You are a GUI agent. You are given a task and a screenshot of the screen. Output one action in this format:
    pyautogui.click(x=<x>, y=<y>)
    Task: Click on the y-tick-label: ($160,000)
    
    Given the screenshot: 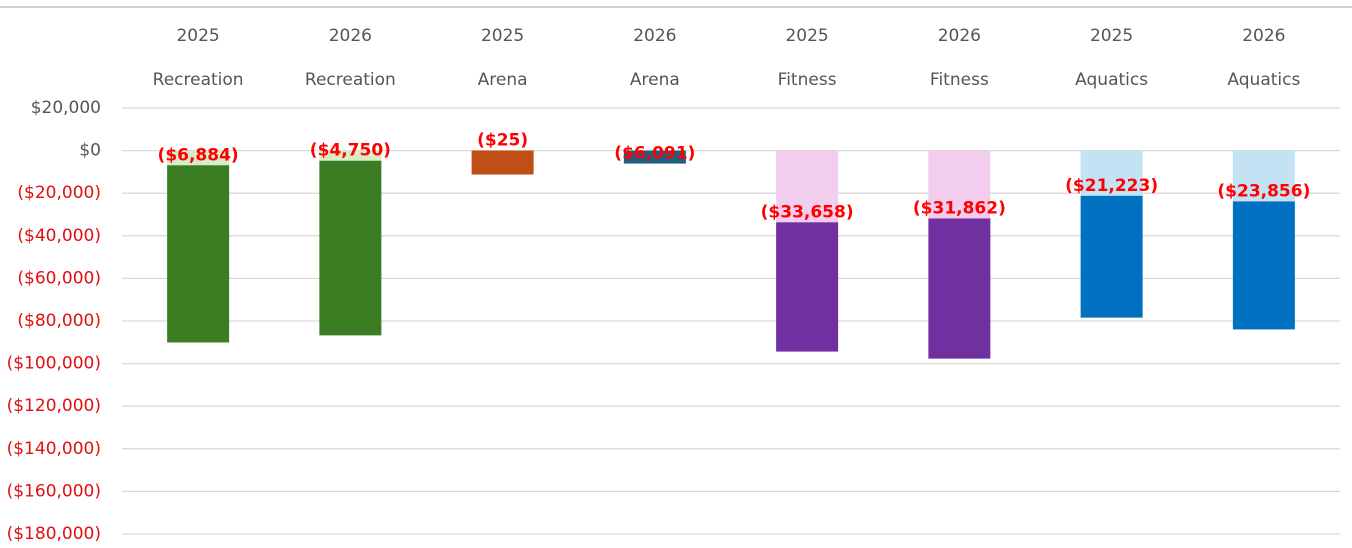 What is the action you would take?
    pyautogui.click(x=54, y=491)
    